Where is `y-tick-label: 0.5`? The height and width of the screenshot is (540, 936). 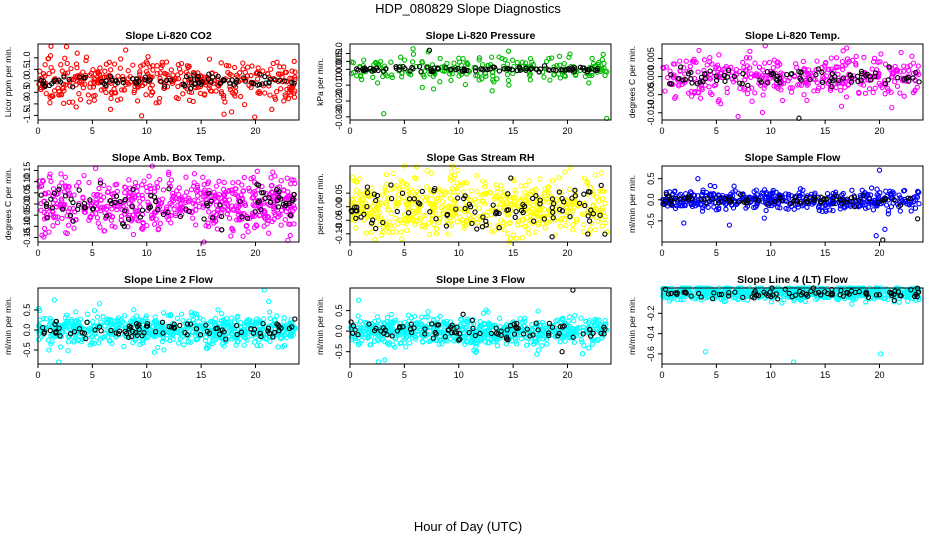
y-tick-label: 0.5 is located at coordinates (651, 178).